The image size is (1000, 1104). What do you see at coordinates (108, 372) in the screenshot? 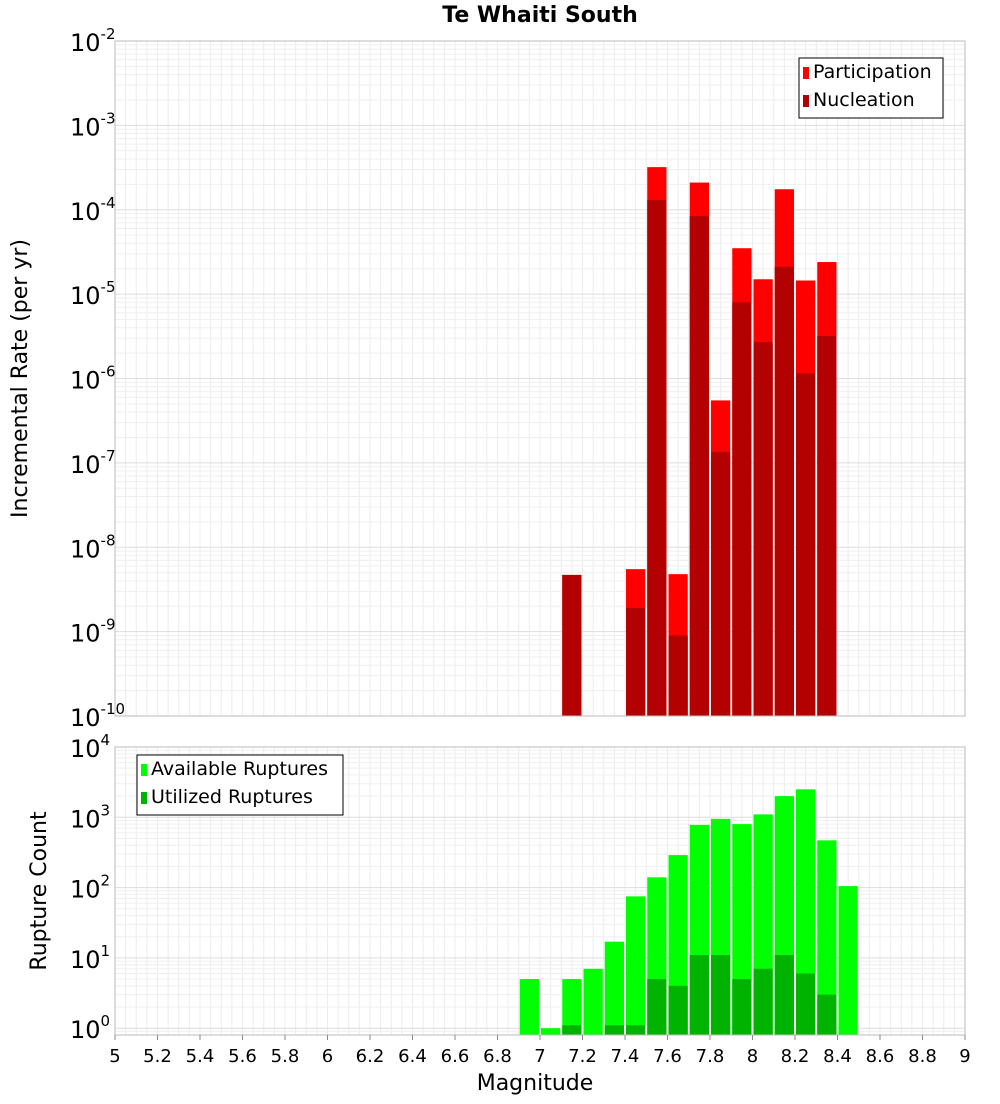
I see `y-tick-exponent: -6` at bounding box center [108, 372].